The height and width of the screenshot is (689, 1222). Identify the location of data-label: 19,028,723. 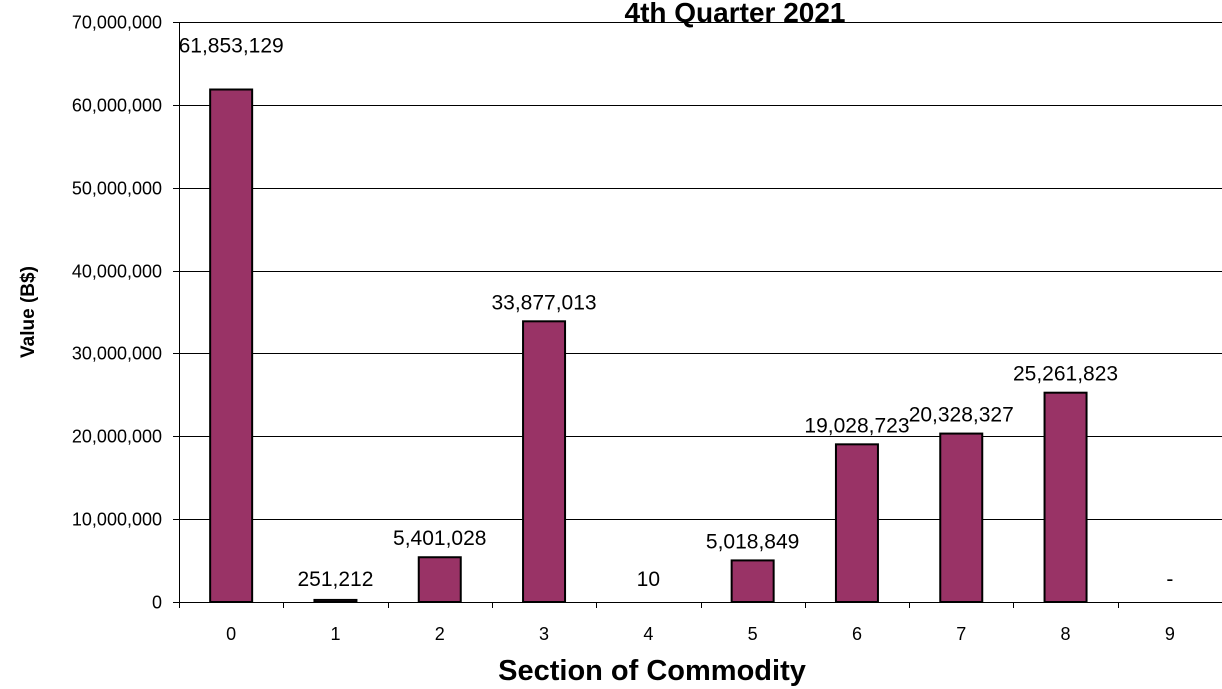
(856, 425).